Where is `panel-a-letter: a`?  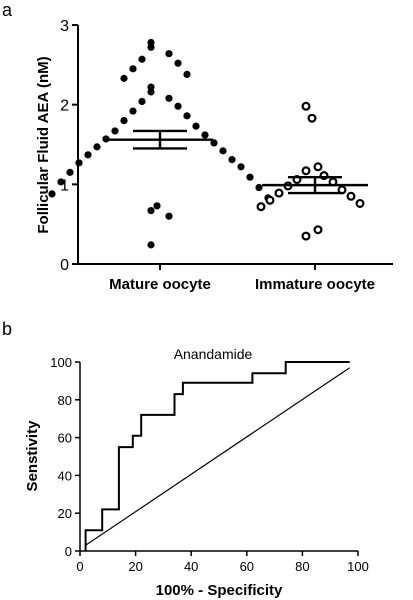 panel-a-letter: a is located at coordinates (7, 10).